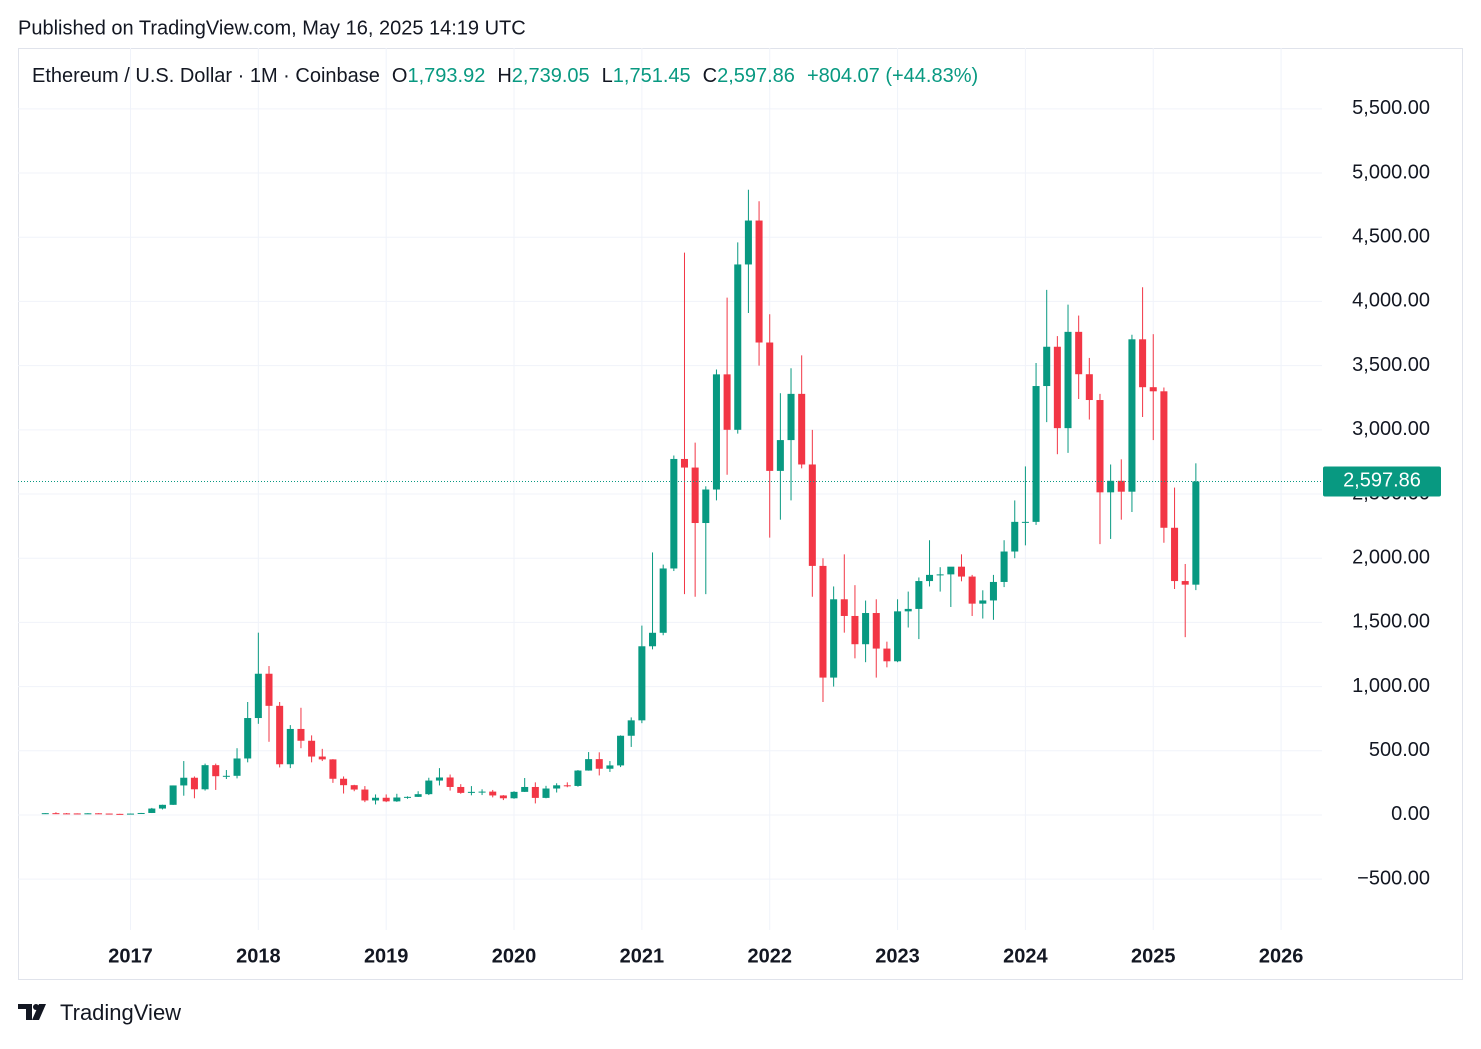 Image resolution: width=1481 pixels, height=1049 pixels. I want to click on y-tick-label: 1,500.00, so click(1391, 622).